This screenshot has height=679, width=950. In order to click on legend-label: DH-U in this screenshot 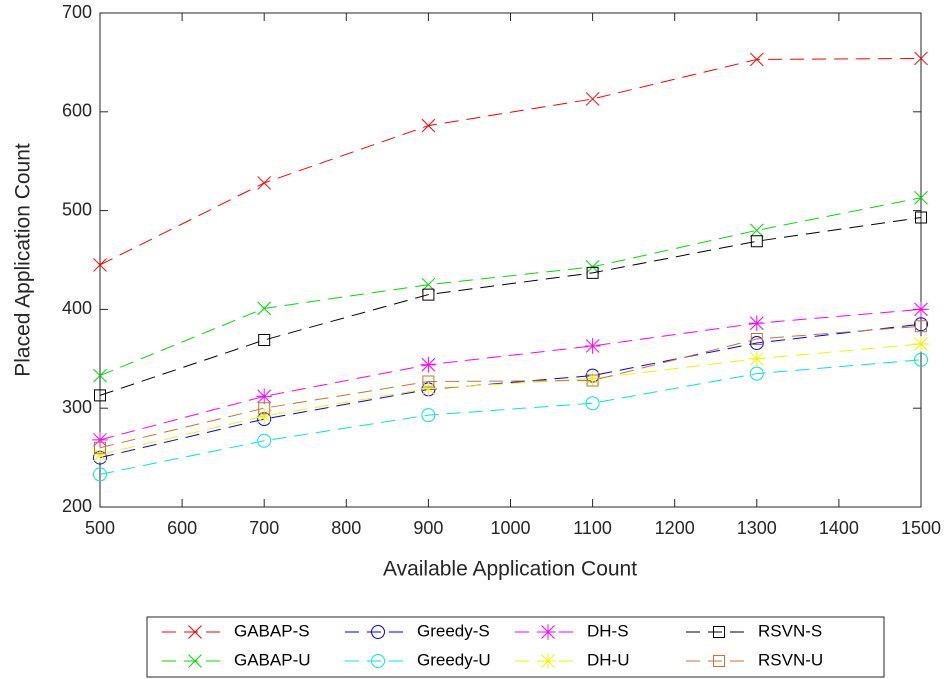, I will do `click(608, 659)`.